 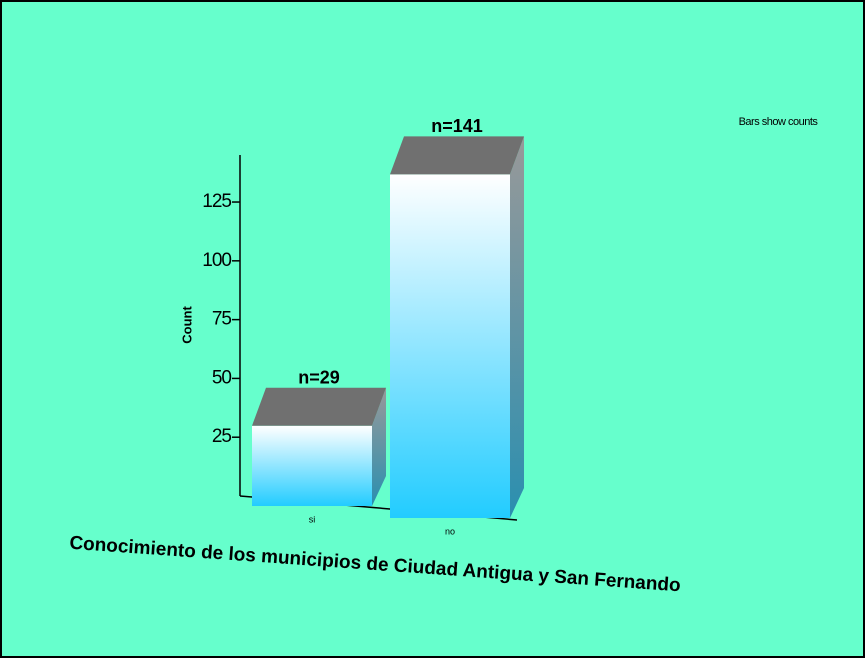 What do you see at coordinates (457, 126) in the screenshot?
I see `value-label: n=141` at bounding box center [457, 126].